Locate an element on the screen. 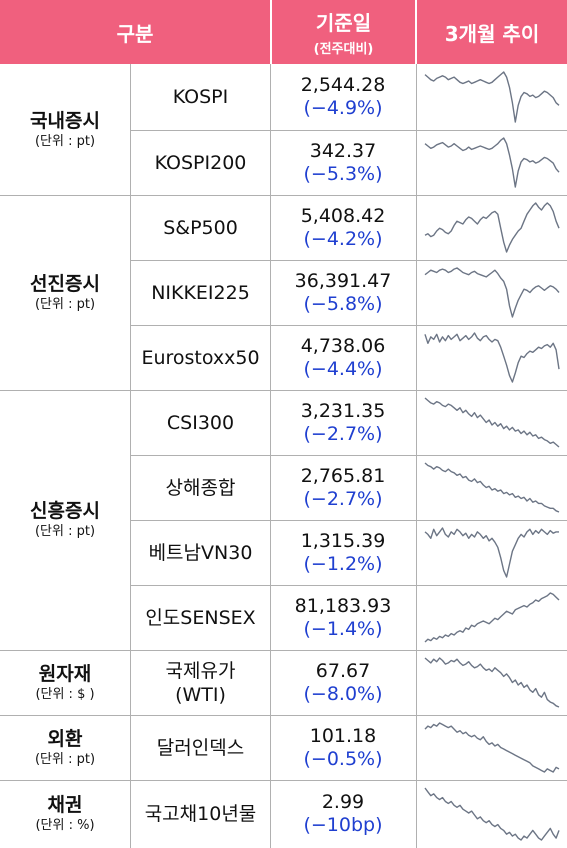 This screenshot has height=848, width=567. group-emerging: 신흥증시 (단위 : pt) is located at coordinates (65, 520).